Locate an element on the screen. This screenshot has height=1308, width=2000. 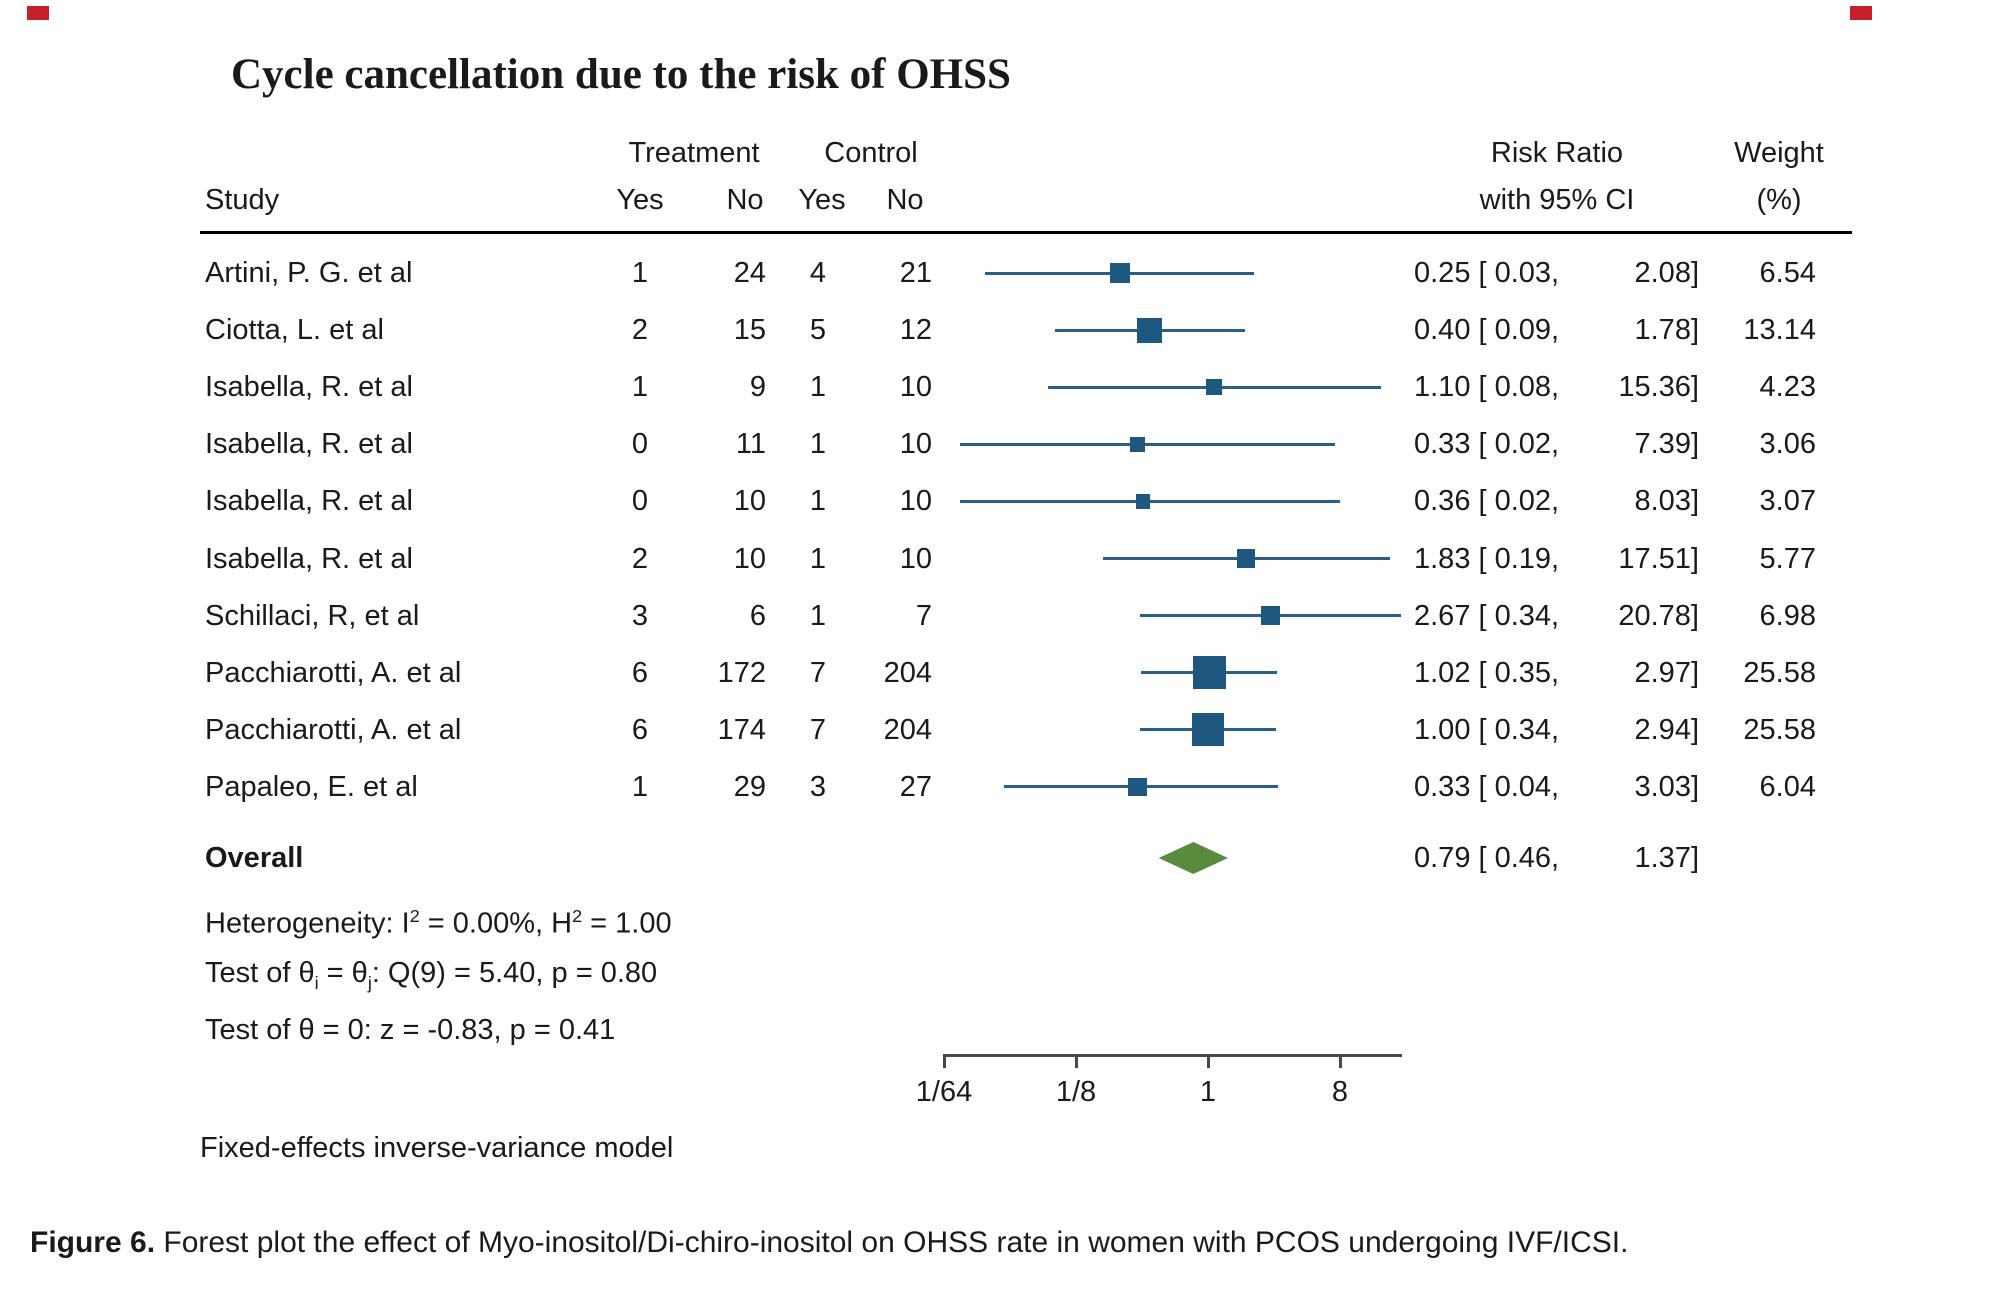
cell-c_no: 27 is located at coordinates (915, 786).